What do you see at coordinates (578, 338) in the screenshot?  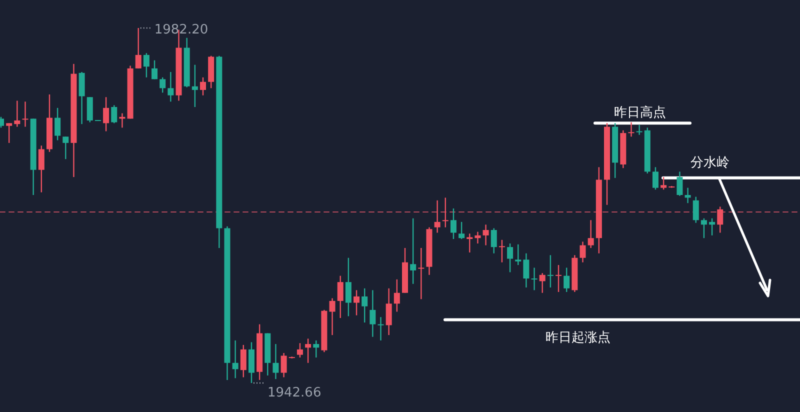 I see `ref-line-label: 昨日起涨点` at bounding box center [578, 338].